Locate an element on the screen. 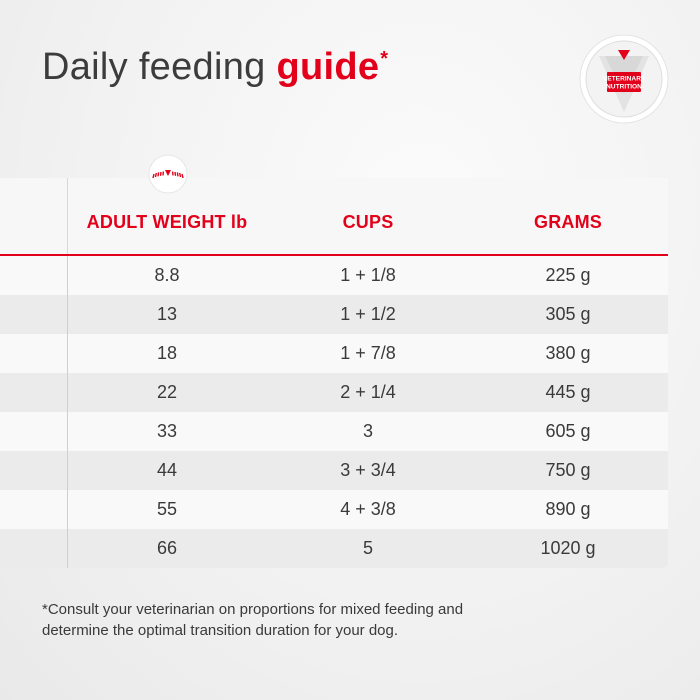  cell-weight: 18 is located at coordinates (167, 353).